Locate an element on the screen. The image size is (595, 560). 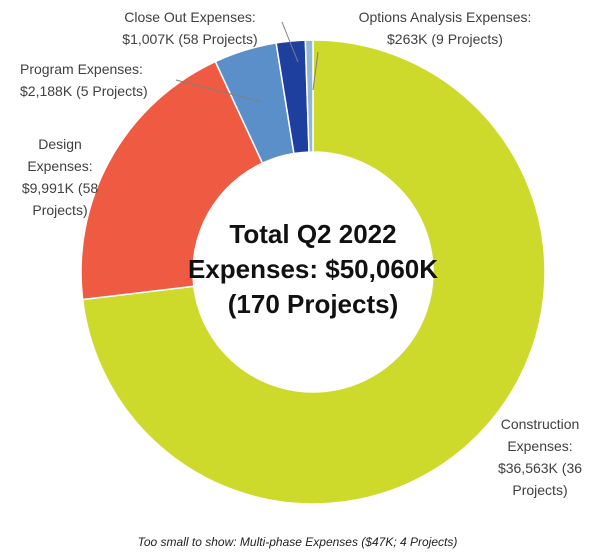
category-label: Program Expenses: is located at coordinates (81, 69).